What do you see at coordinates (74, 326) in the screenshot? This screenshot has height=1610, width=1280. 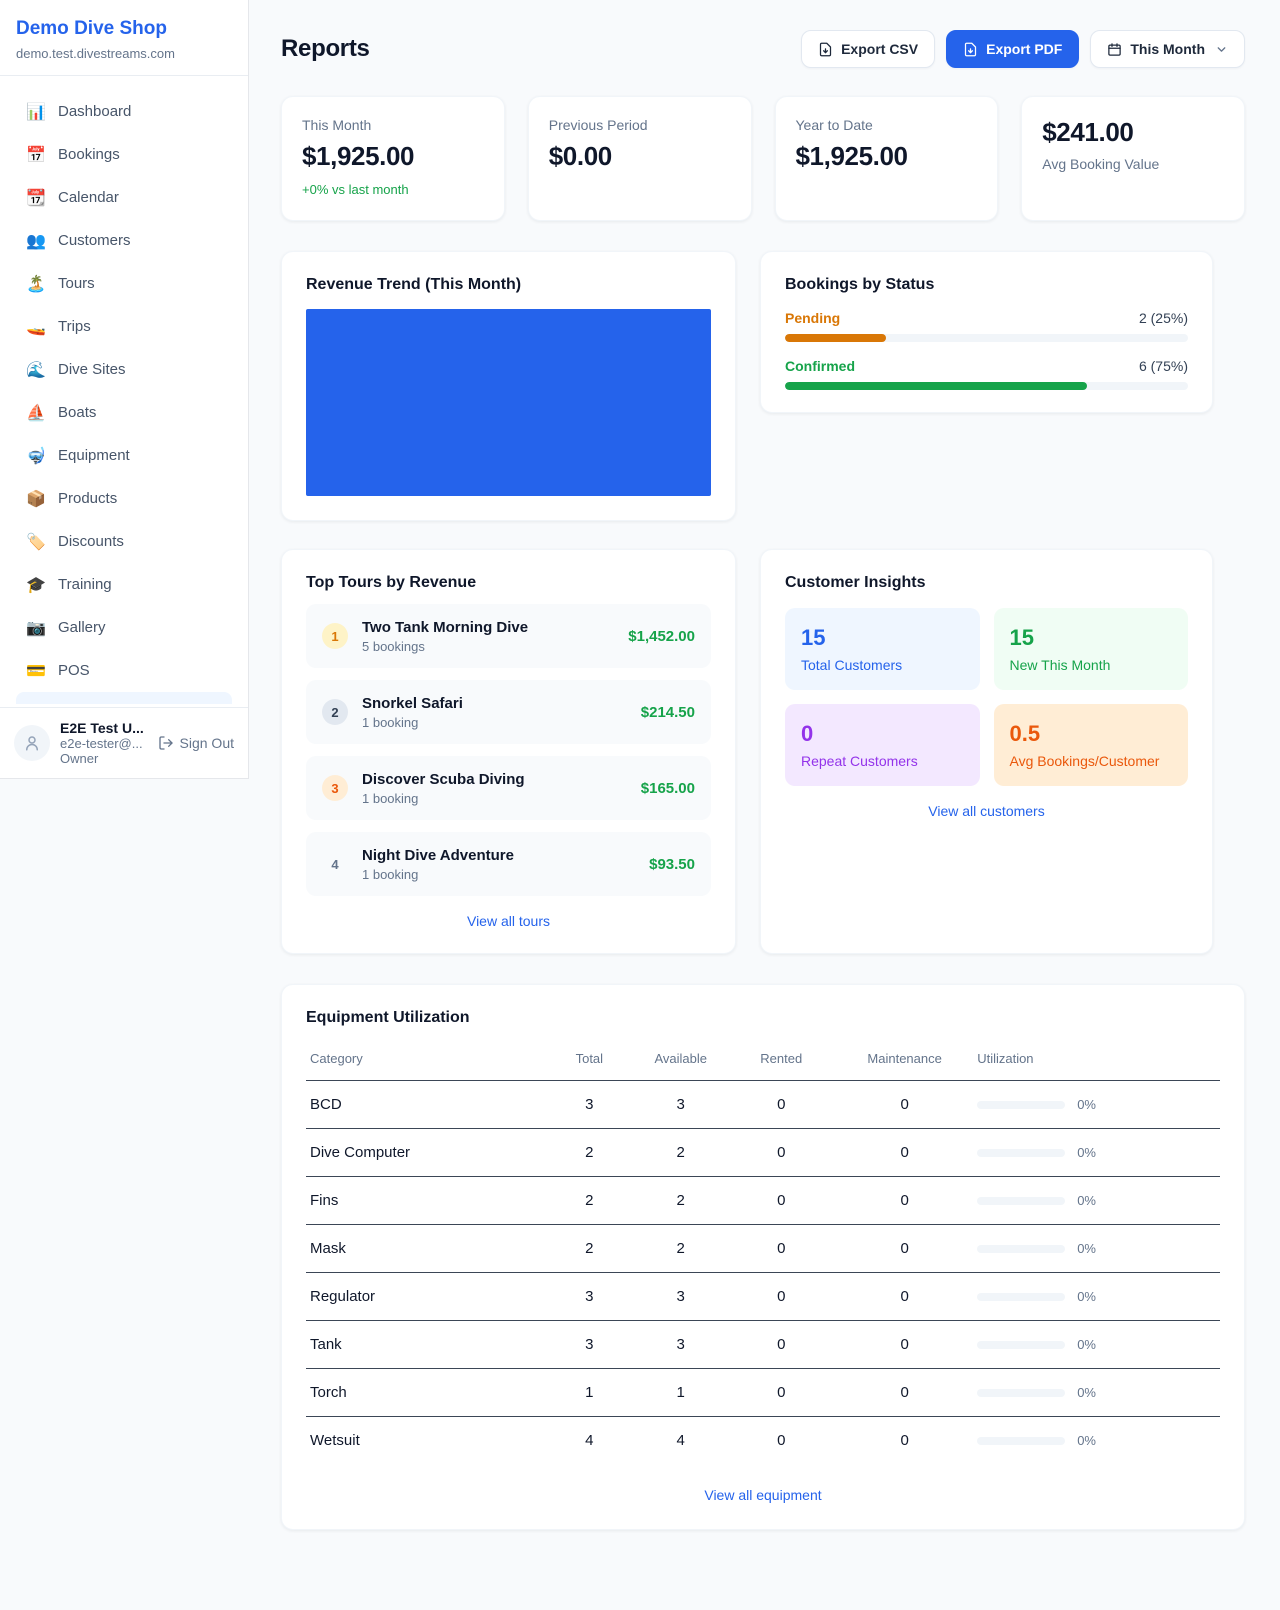 I see `sidebar-item-label: Trips` at bounding box center [74, 326].